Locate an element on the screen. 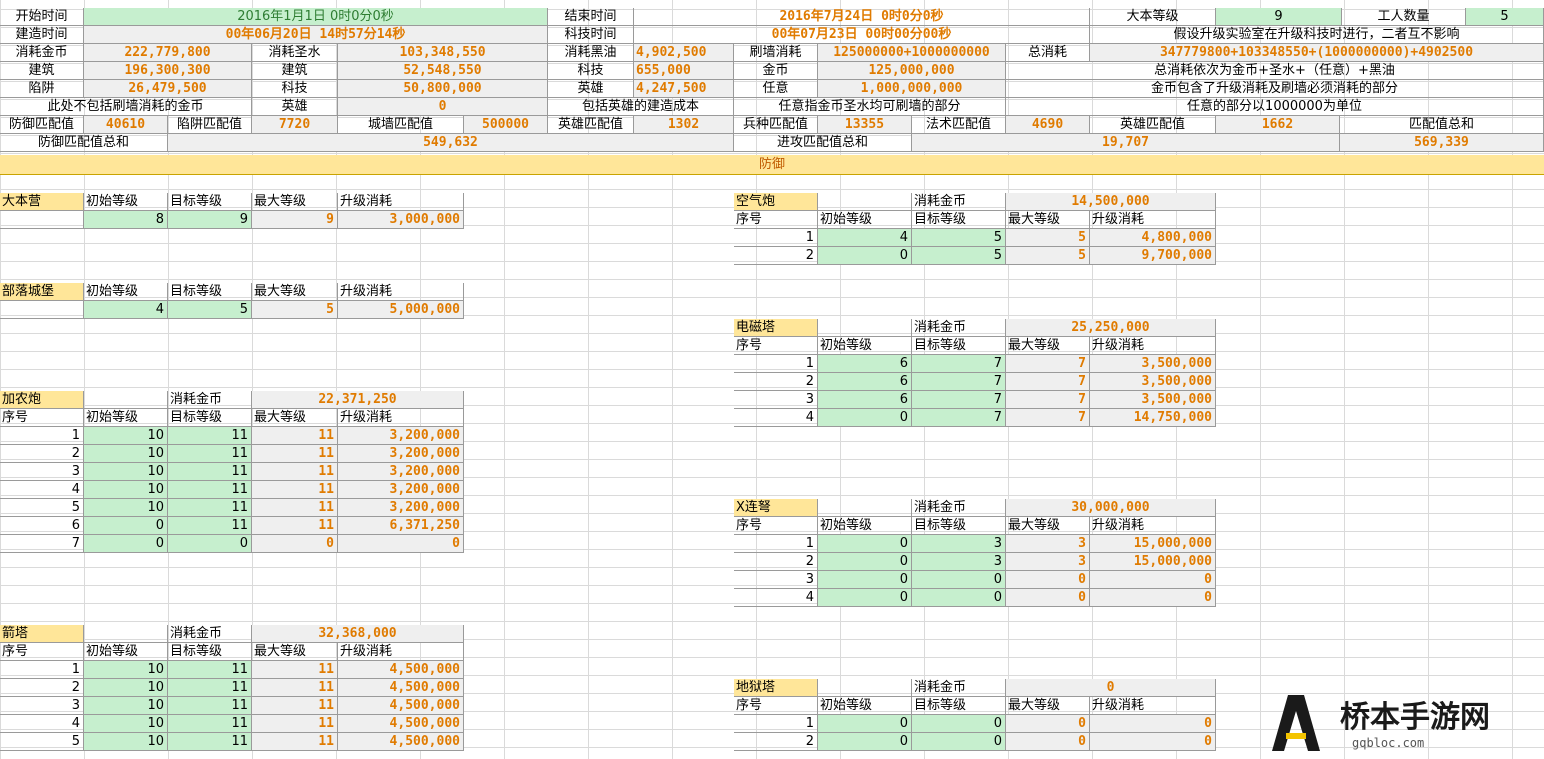 The width and height of the screenshot is (1544, 759). no-wall-note: 此处不包括刷墙消耗的金币 is located at coordinates (126, 107).